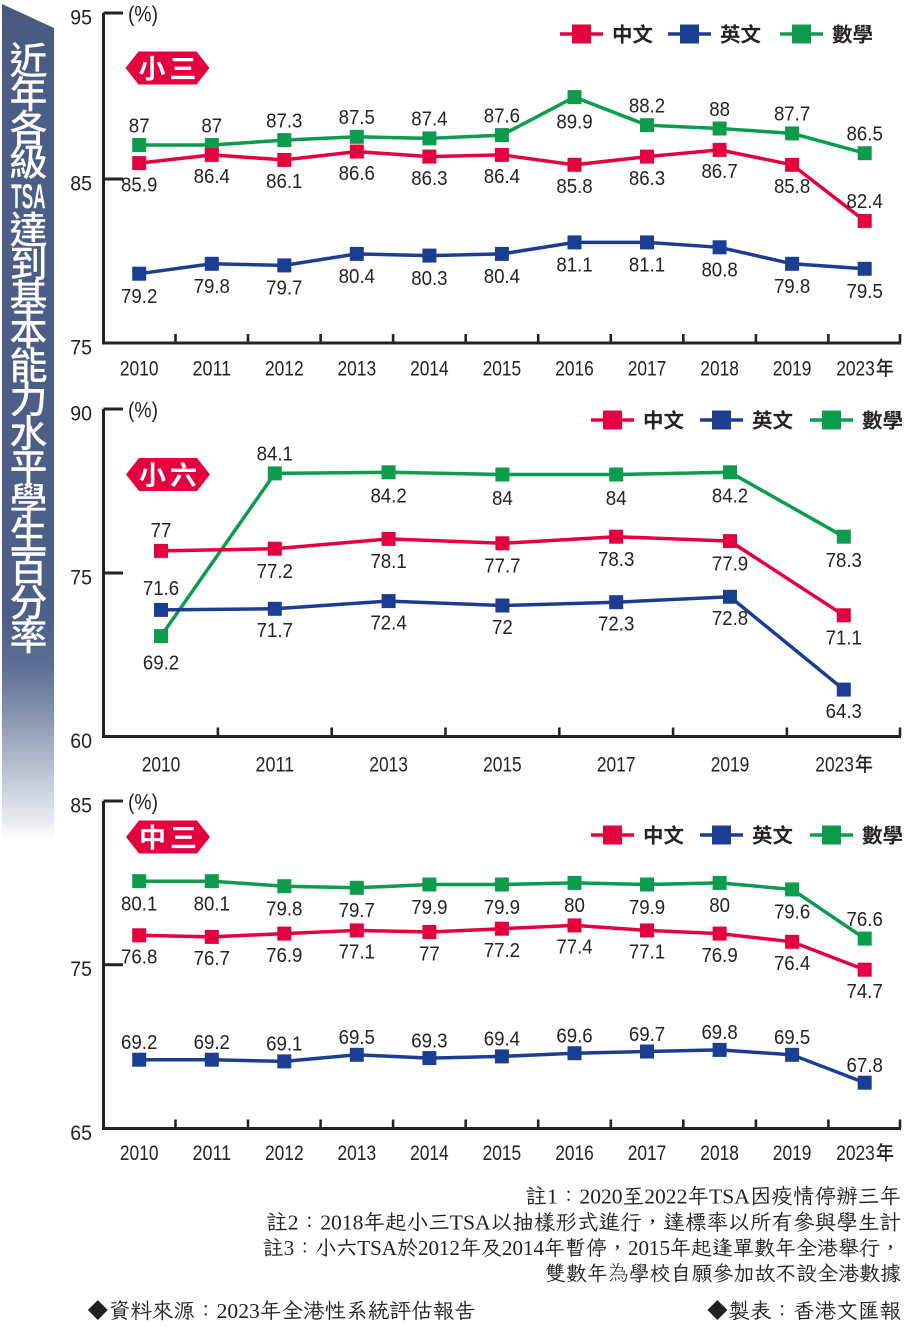 This screenshot has width=907, height=1334. I want to click on svg-text: 2016, so click(574, 367).